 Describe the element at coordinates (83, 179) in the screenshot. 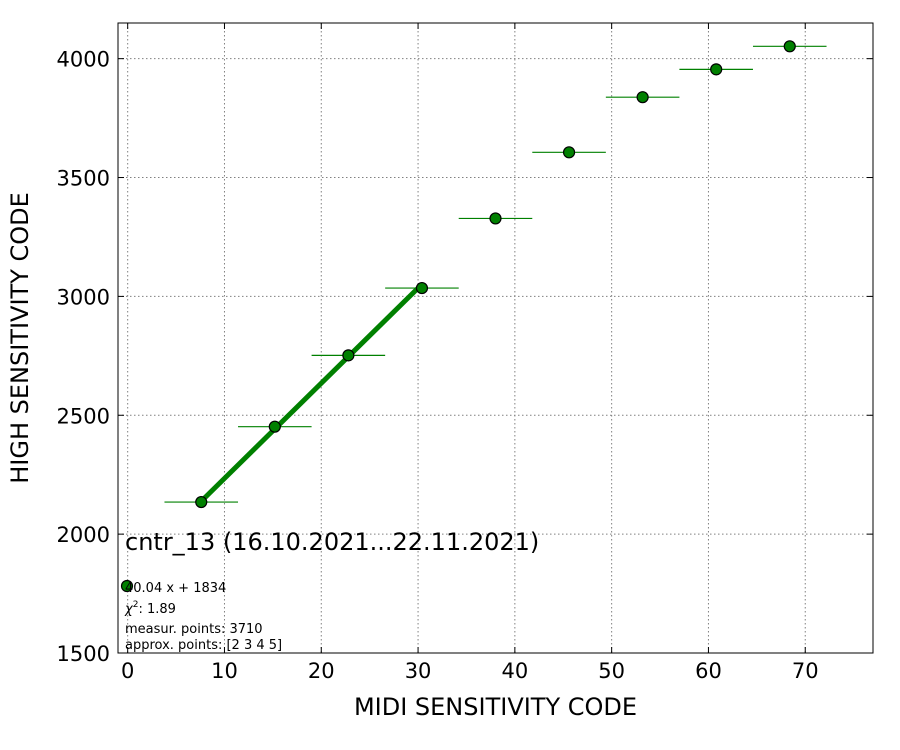

I see `y-tick-label: 3500` at that location.